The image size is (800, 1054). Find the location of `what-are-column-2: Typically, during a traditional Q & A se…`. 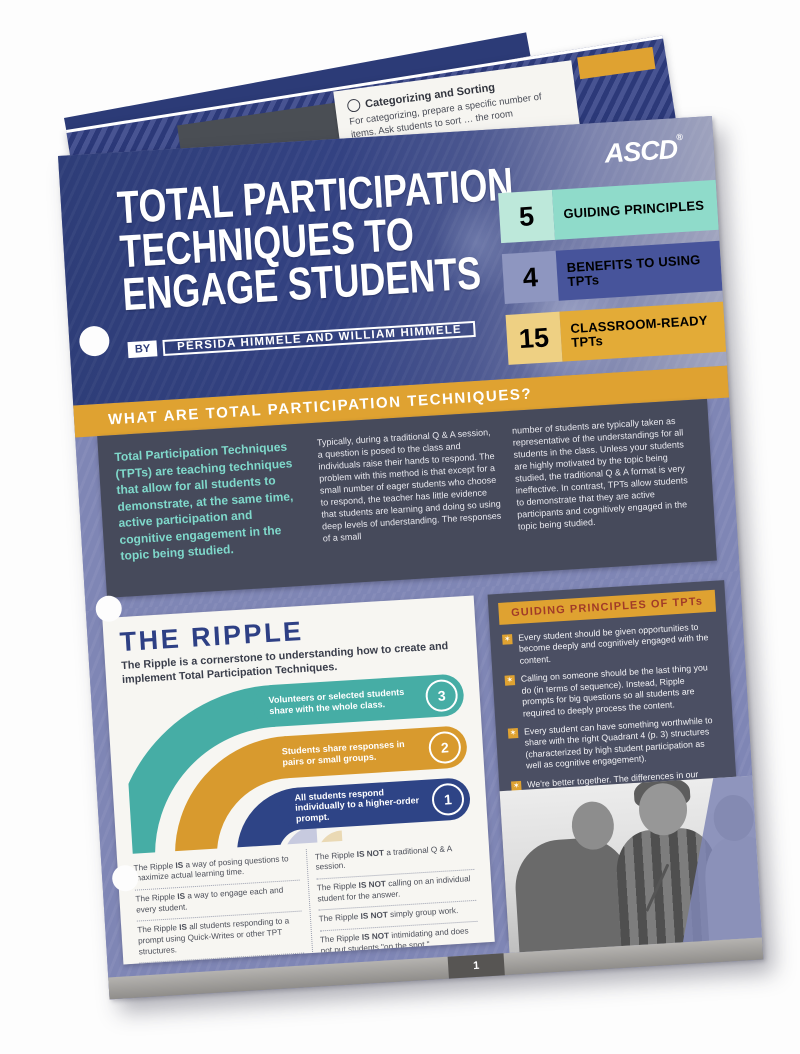

what-are-column-2: Typically, during a traditional Q & A se… is located at coordinates (409, 485).